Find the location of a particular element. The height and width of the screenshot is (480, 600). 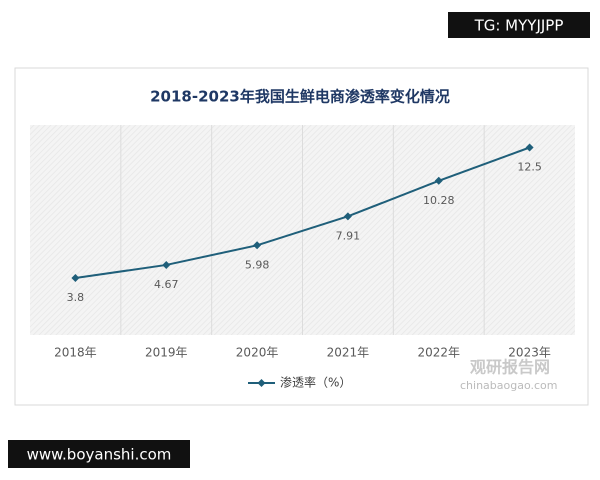

watermark-logo: 观研报告网 is located at coordinates (510, 367).